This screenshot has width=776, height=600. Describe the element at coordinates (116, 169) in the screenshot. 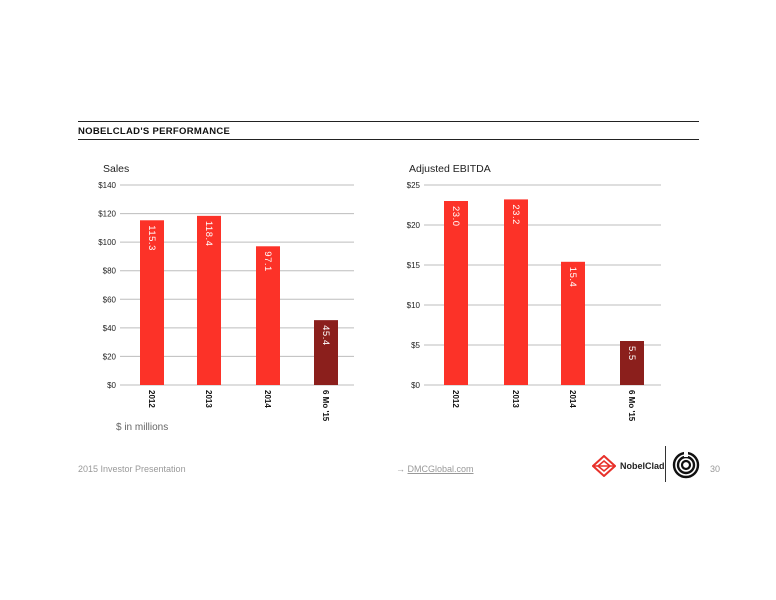

I see `sales-chart-title: Sales` at that location.